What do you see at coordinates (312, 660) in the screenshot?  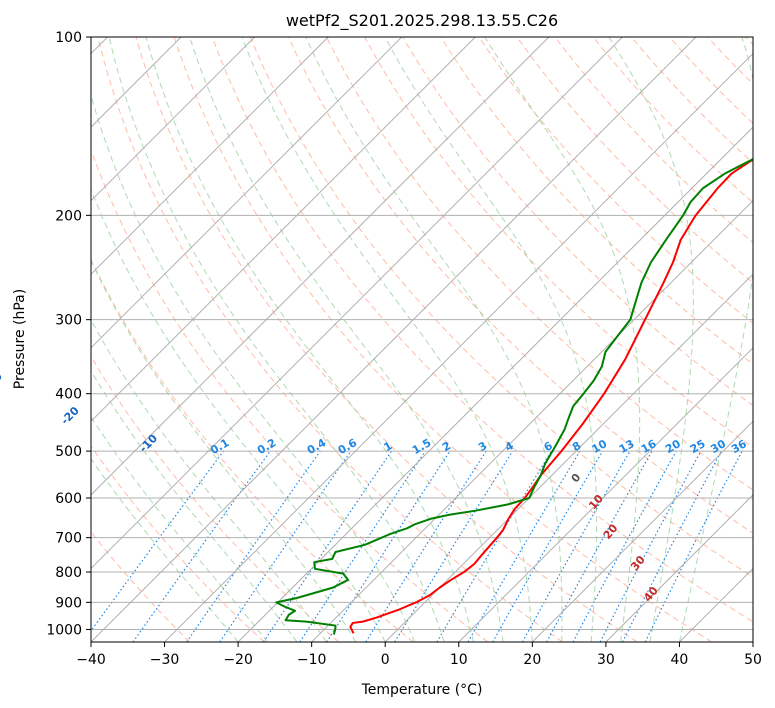 I see `x-tick-label: −10` at bounding box center [312, 660].